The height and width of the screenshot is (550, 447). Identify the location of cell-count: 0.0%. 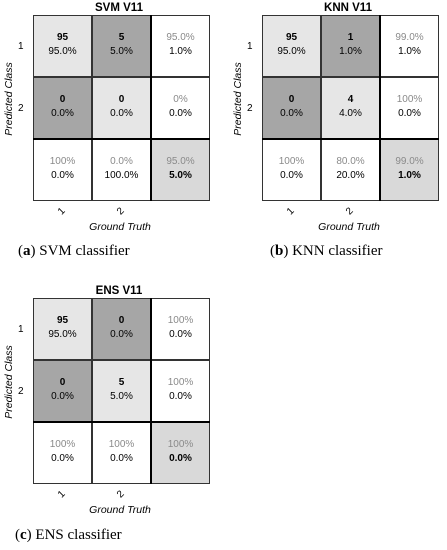
(121, 161).